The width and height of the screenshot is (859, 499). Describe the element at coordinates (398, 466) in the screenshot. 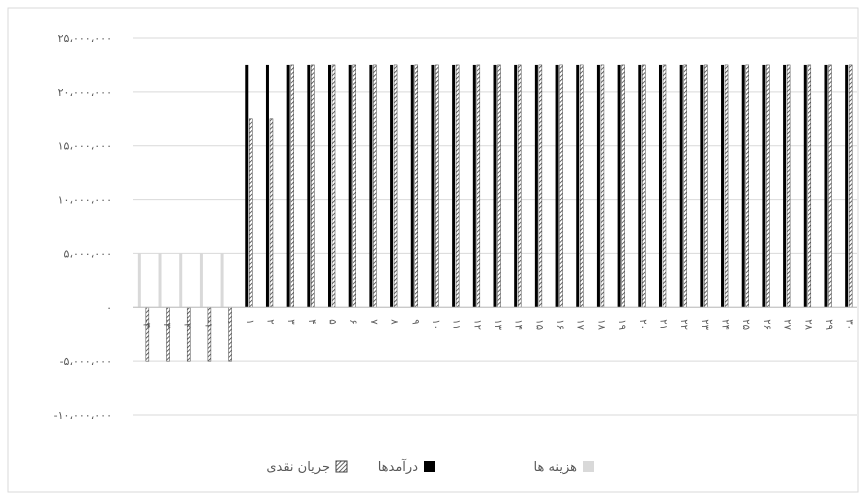

I see `legend-label: درآمدها` at that location.